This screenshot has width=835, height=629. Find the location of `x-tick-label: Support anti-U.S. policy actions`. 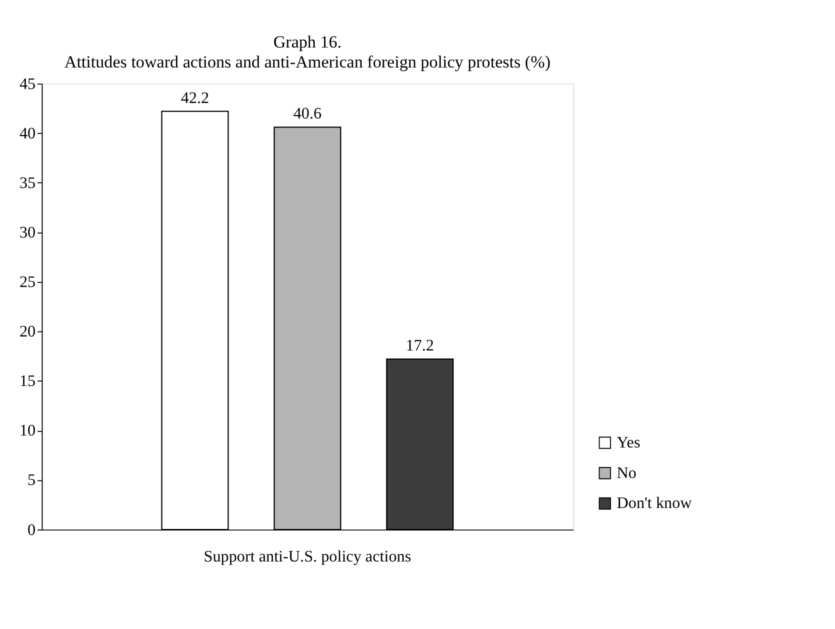

x-tick-label: Support anti-U.S. policy actions is located at coordinates (308, 557).